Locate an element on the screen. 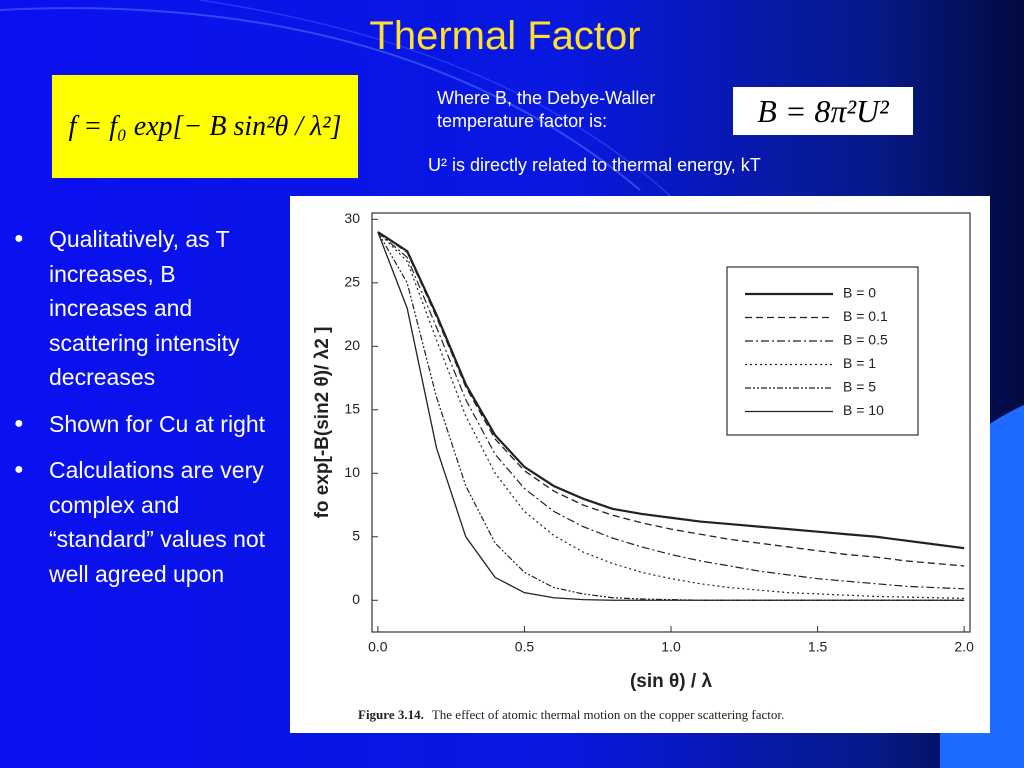 This screenshot has width=1024, height=768. x-tick-label: 0.0 is located at coordinates (378, 647).